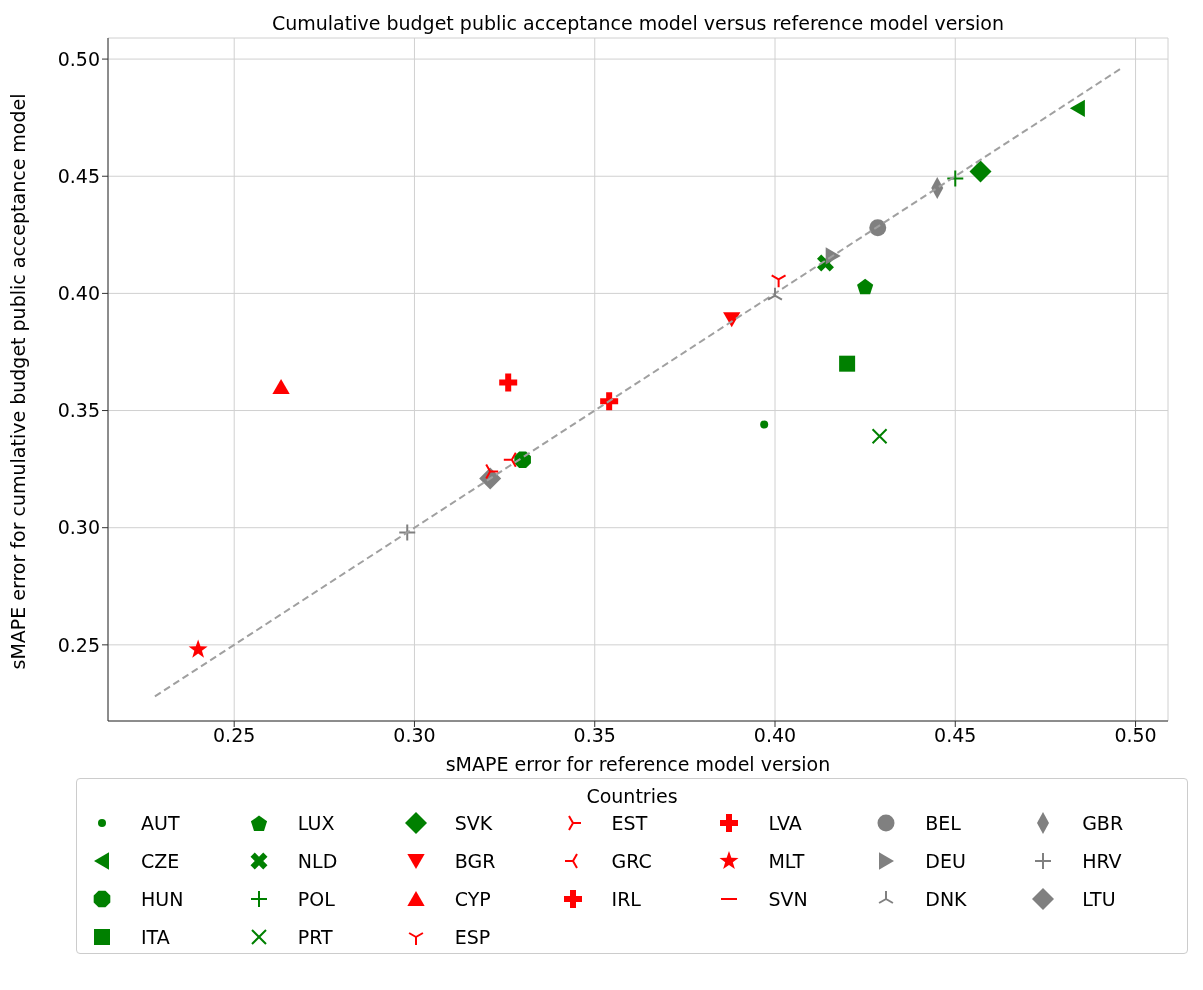 The image size is (1203, 990). Describe the element at coordinates (315, 937) in the screenshot. I see `legend-label: PRT` at that location.